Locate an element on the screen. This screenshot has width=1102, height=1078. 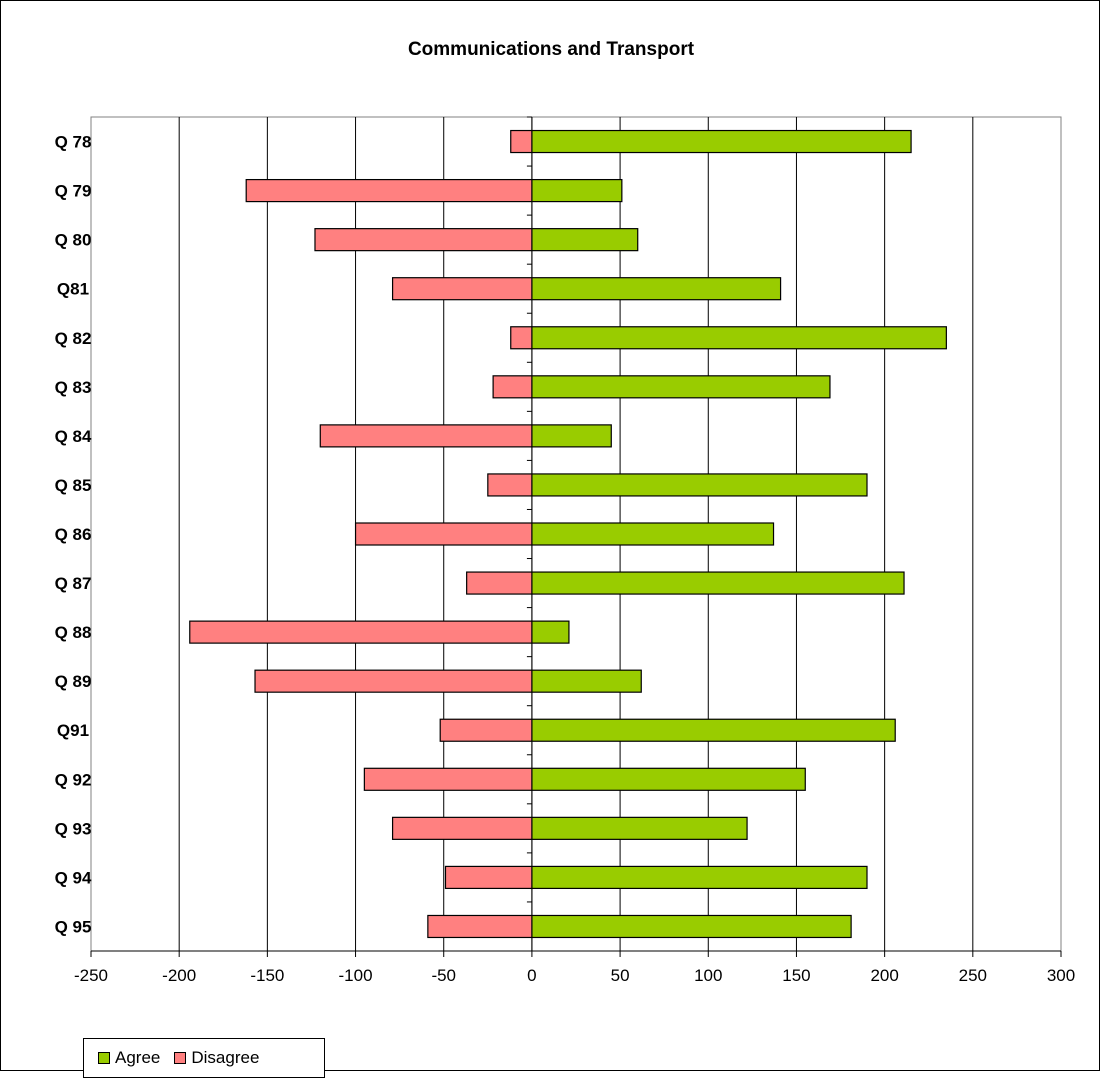
x-tick-label: -100 is located at coordinates (356, 975).